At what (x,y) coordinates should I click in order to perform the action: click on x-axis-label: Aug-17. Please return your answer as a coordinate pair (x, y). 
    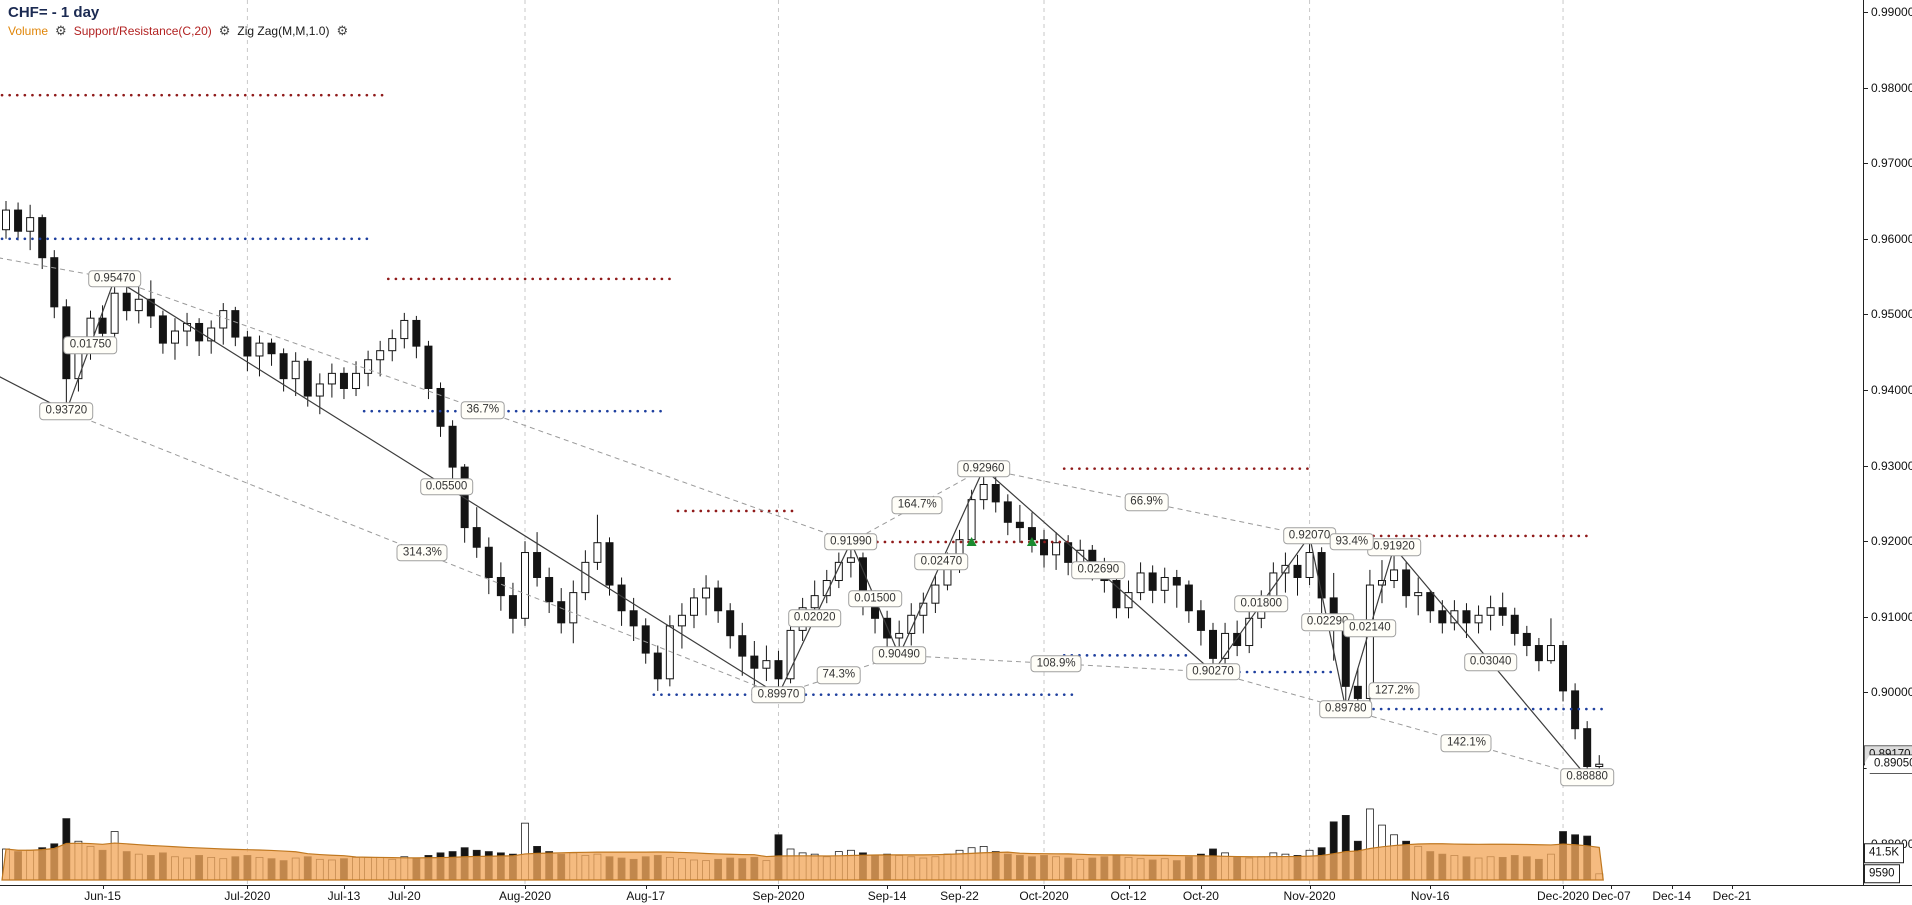
    Looking at the image, I should click on (646, 896).